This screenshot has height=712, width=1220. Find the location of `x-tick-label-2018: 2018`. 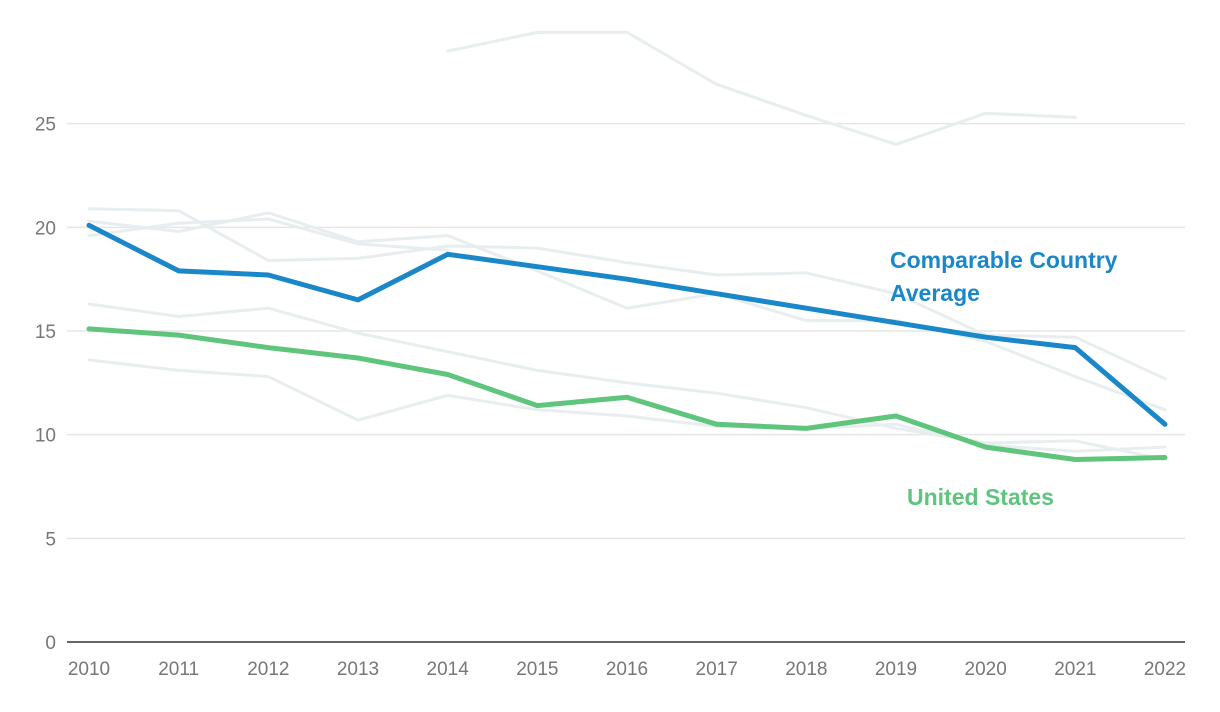

x-tick-label-2018: 2018 is located at coordinates (806, 669).